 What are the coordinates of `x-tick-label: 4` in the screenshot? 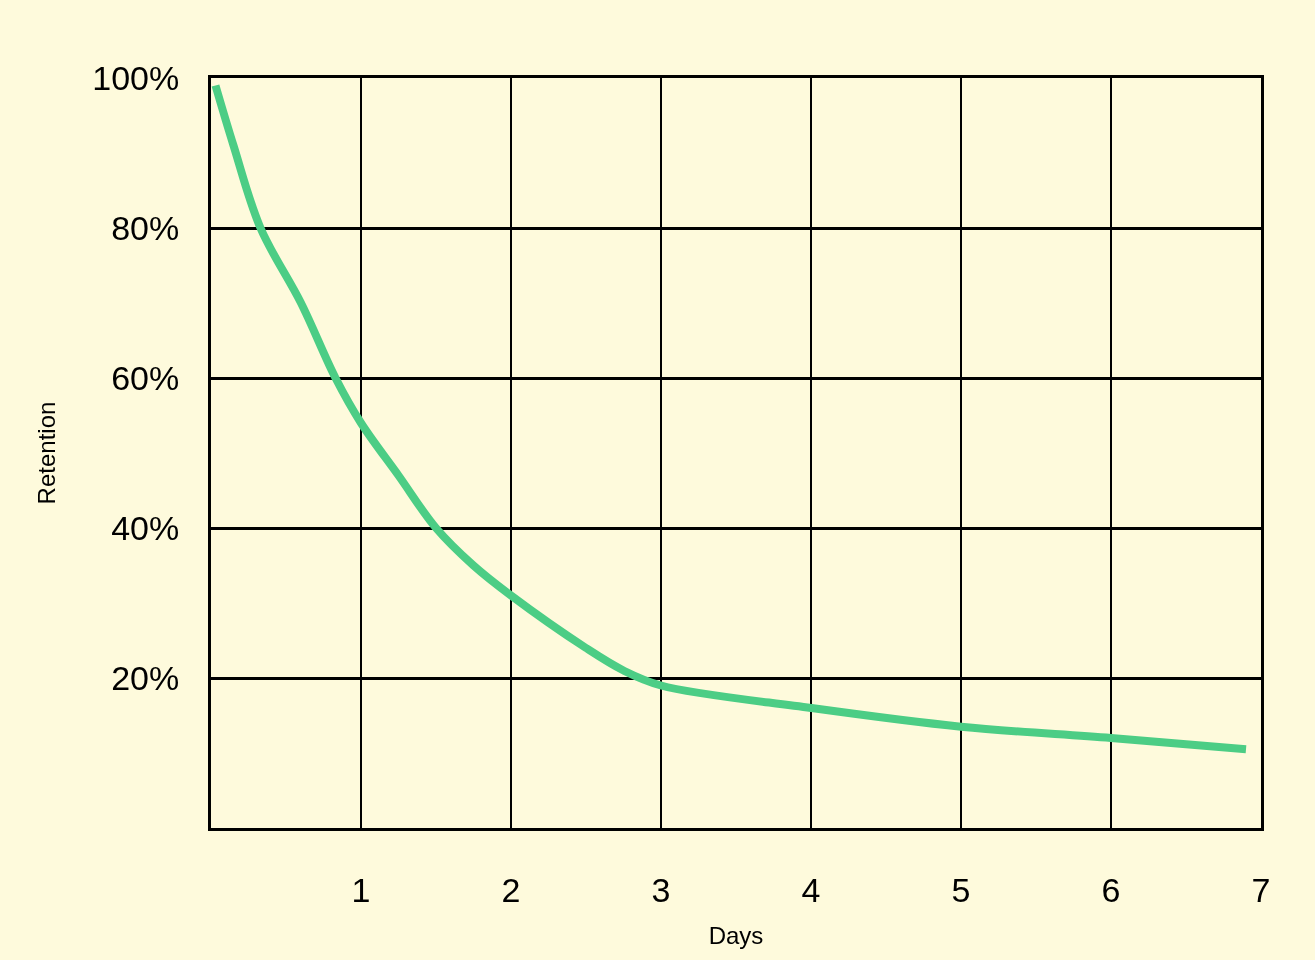 It's located at (811, 889).